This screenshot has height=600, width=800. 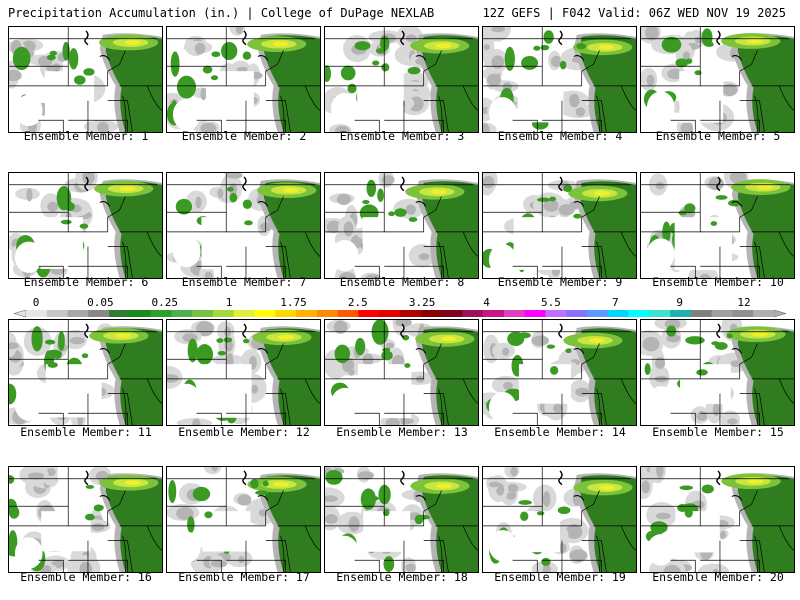 What do you see at coordinates (560, 432) in the screenshot?
I see `ensemble-member-label: Ensemble Member: 14` at bounding box center [560, 432].